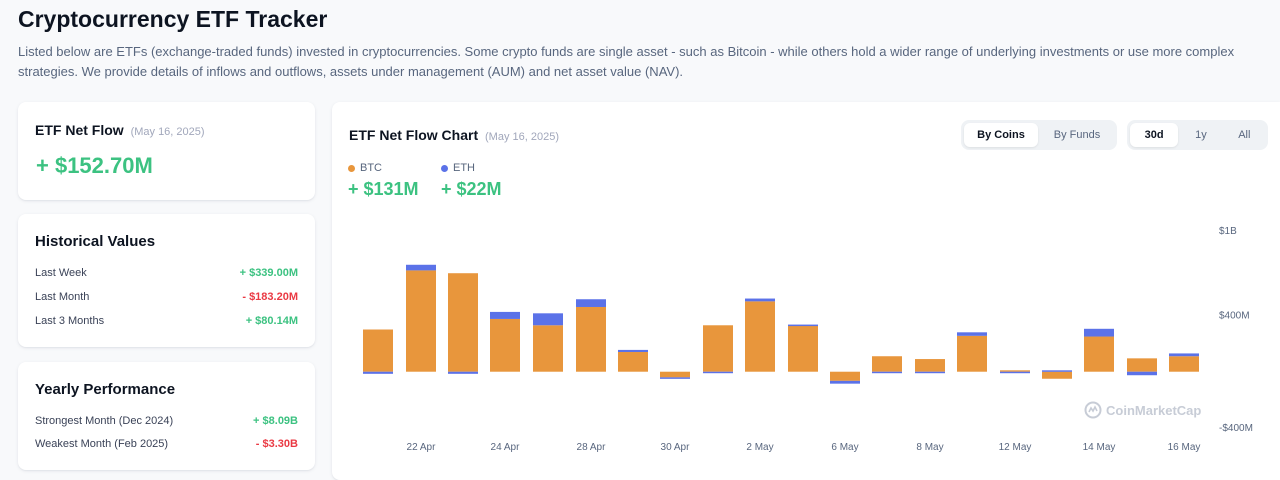 This screenshot has width=1280, height=480. Describe the element at coordinates (1077, 135) in the screenshot. I see `by-funds-button: By Funds` at that location.